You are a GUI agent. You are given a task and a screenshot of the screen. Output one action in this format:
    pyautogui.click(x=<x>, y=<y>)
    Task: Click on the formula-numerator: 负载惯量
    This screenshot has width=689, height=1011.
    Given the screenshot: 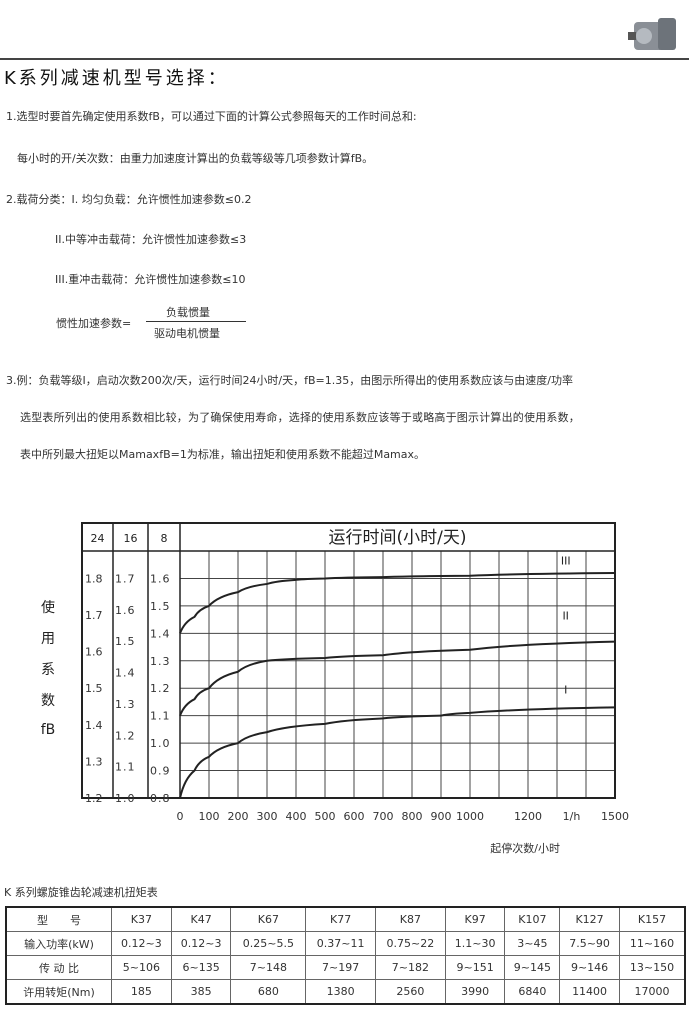 What is the action you would take?
    pyautogui.click(x=188, y=312)
    